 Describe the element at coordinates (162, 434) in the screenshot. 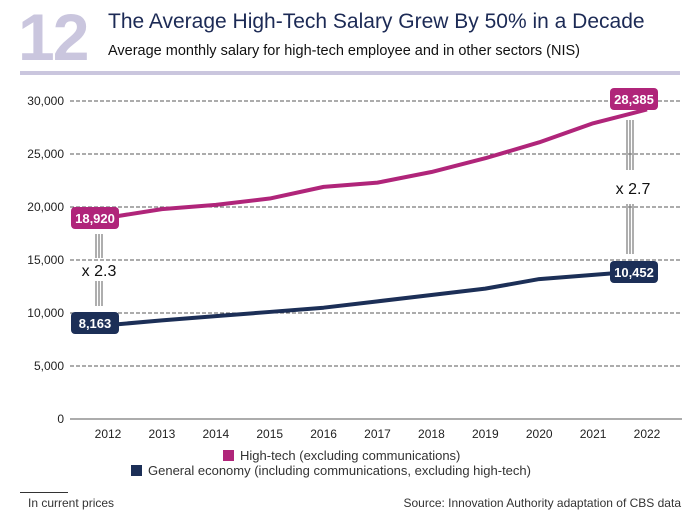

I see `x-tick-label: 2013` at that location.